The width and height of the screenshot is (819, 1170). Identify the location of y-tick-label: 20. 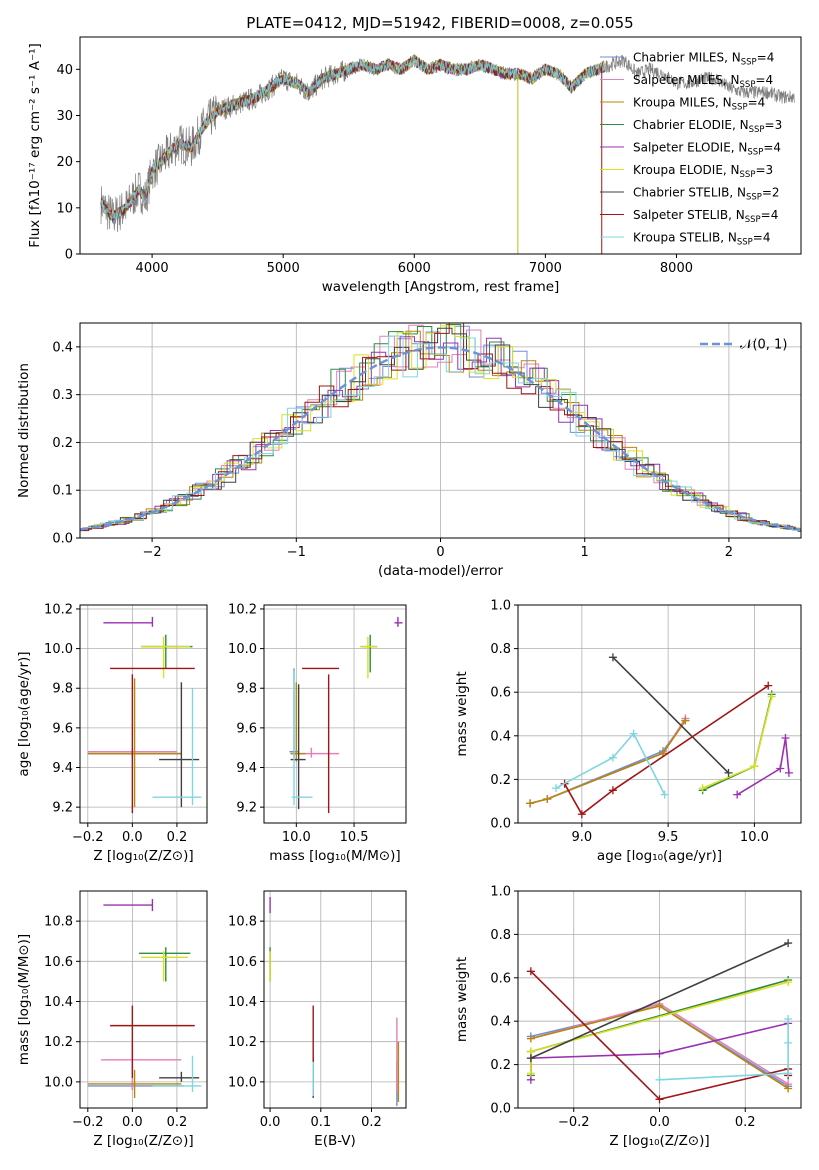
(64, 162).